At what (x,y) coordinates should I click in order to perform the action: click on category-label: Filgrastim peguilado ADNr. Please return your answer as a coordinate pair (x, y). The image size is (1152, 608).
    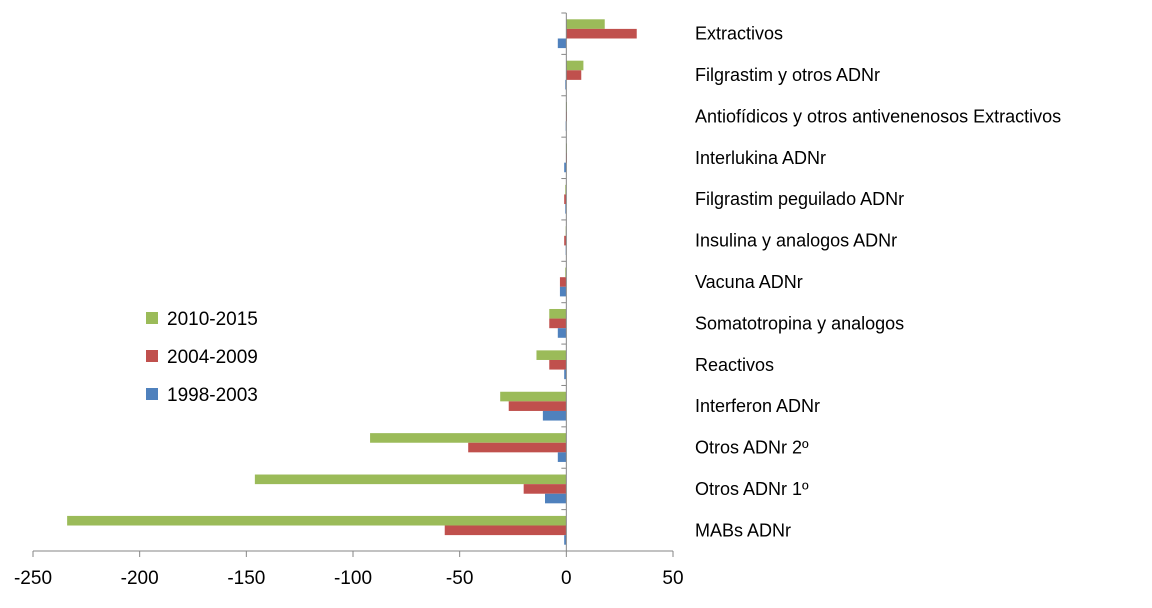
    Looking at the image, I should click on (799, 199).